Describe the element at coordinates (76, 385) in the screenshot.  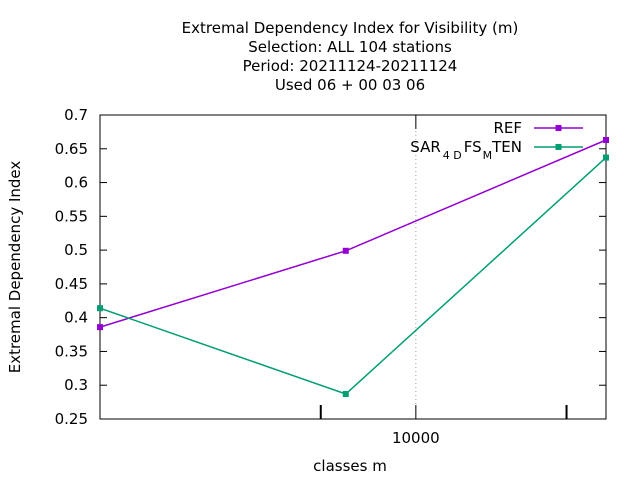
I see `y-tick-label-1: 0.3` at that location.